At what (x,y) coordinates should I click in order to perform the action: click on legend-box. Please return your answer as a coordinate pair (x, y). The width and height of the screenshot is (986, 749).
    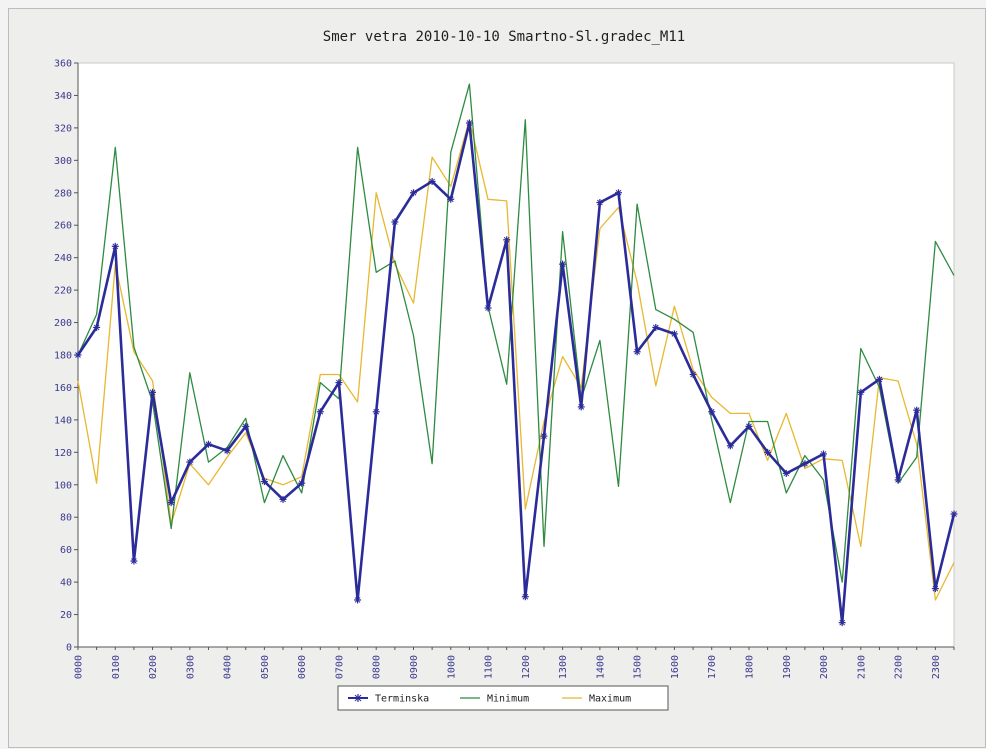
    Looking at the image, I should click on (503, 698).